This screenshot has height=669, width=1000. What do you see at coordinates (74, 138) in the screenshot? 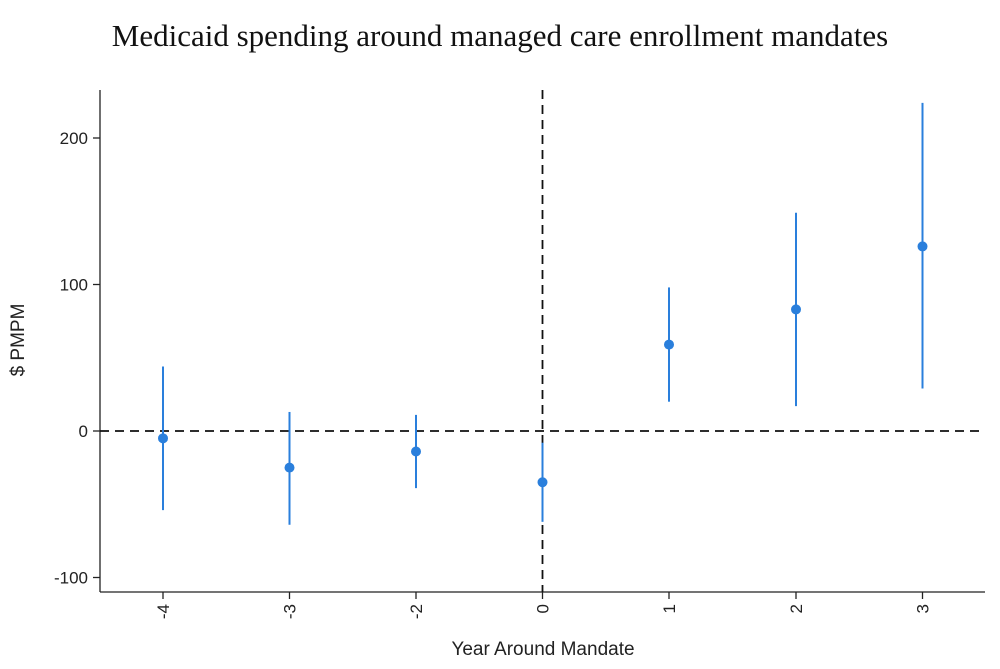
I see `y-tick-label: 200` at bounding box center [74, 138].